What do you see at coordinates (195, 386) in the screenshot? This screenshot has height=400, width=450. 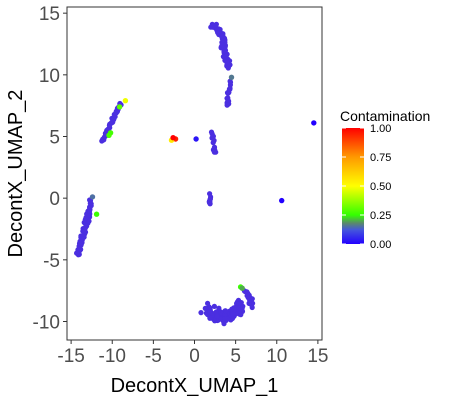 I see `x-axis-title: DecontX_UMAP_1` at bounding box center [195, 386].